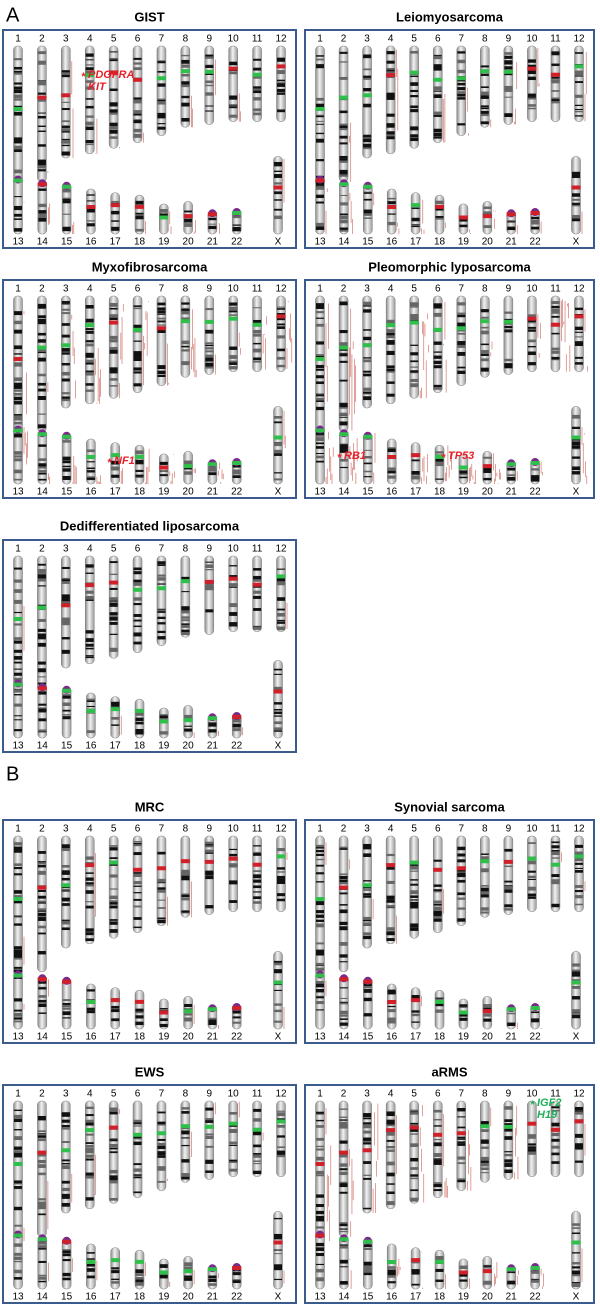 The image size is (600, 1307). Describe the element at coordinates (234, 829) in the screenshot. I see `chromosome-number: 10` at that location.